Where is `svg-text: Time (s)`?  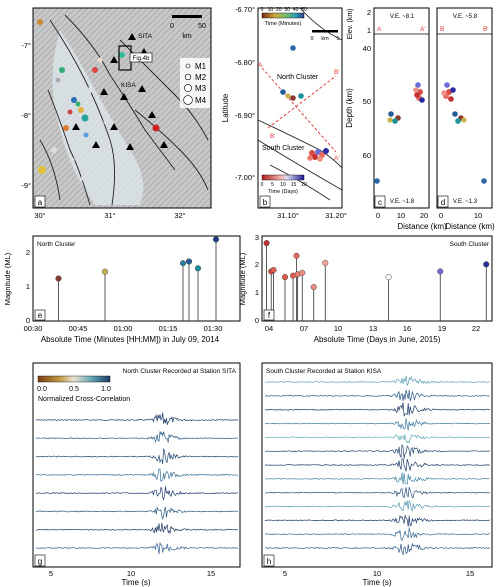 svg-text: Time (s) is located at coordinates (135, 582).